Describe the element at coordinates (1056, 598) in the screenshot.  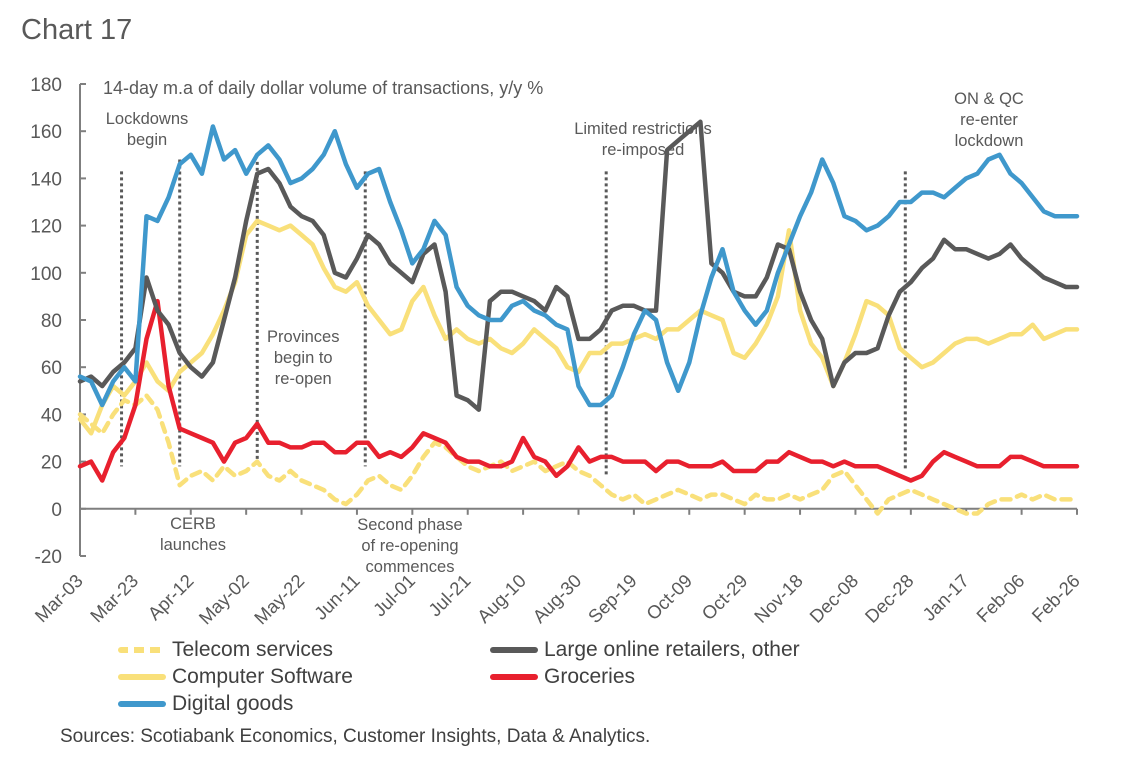
I see `x-tick-label: Feb-26` at that location.